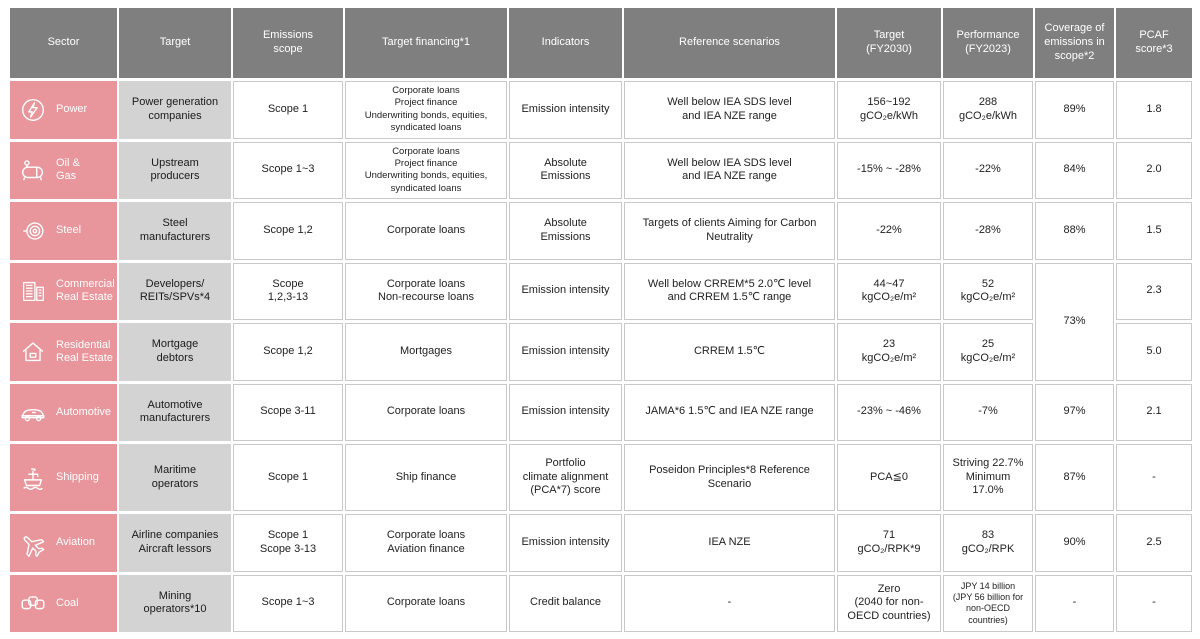 The image size is (1200, 639). What do you see at coordinates (33, 352) in the screenshot?
I see `house-icon` at bounding box center [33, 352].